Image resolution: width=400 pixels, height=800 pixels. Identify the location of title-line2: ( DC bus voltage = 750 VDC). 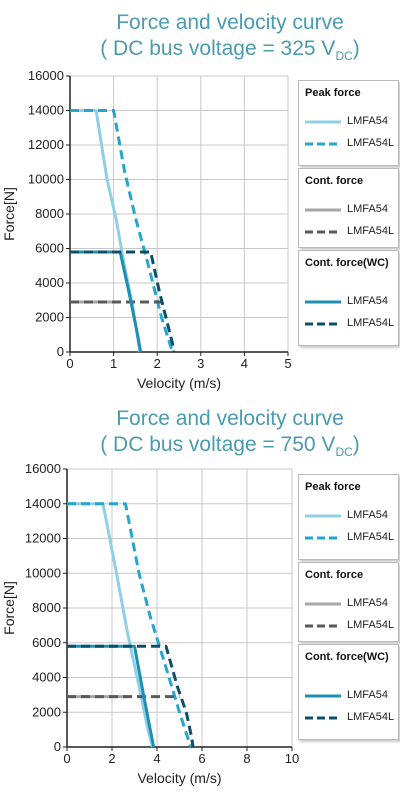
(230, 448).